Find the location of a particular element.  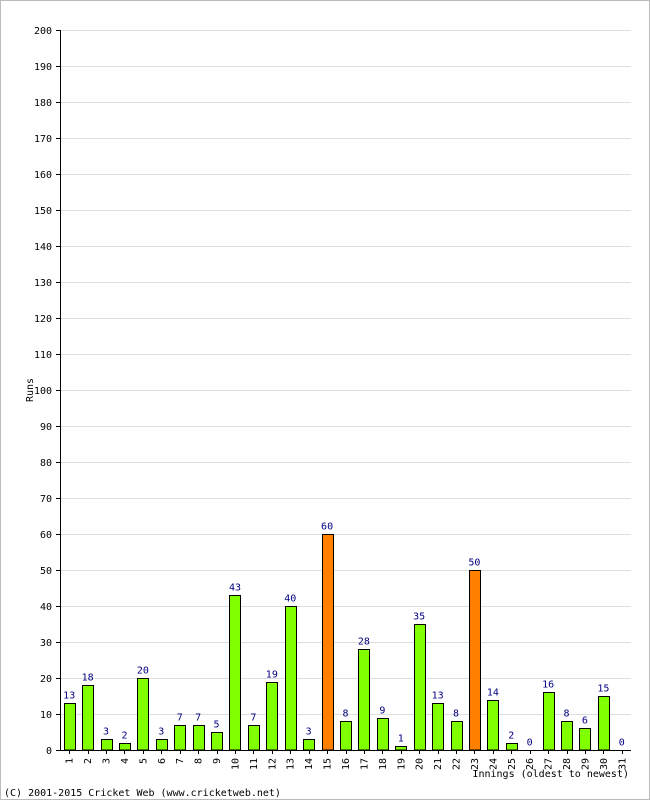

y-tick-label: 190 is located at coordinates (43, 67).